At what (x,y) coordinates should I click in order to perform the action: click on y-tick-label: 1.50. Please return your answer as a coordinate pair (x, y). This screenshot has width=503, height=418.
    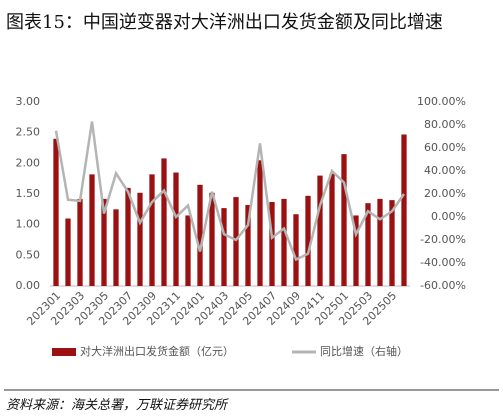
    Looking at the image, I should click on (28, 193).